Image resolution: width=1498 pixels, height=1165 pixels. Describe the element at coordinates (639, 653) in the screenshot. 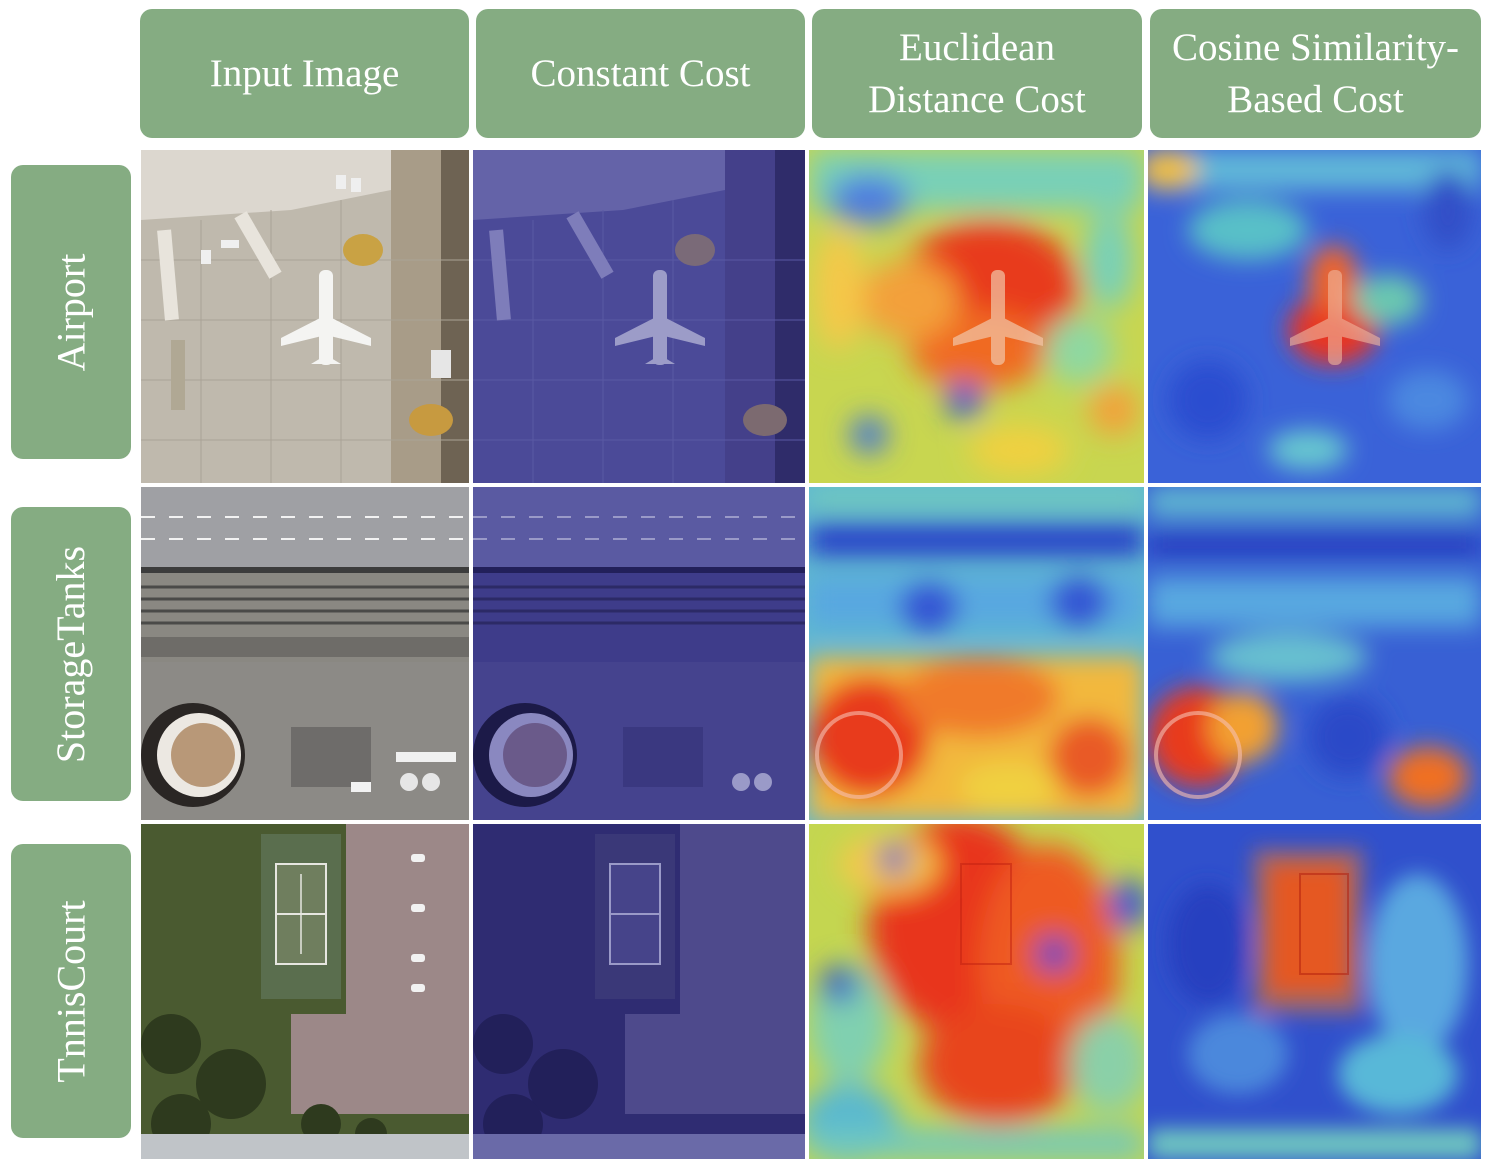

I see `storagetanks-constant-cost` at that location.